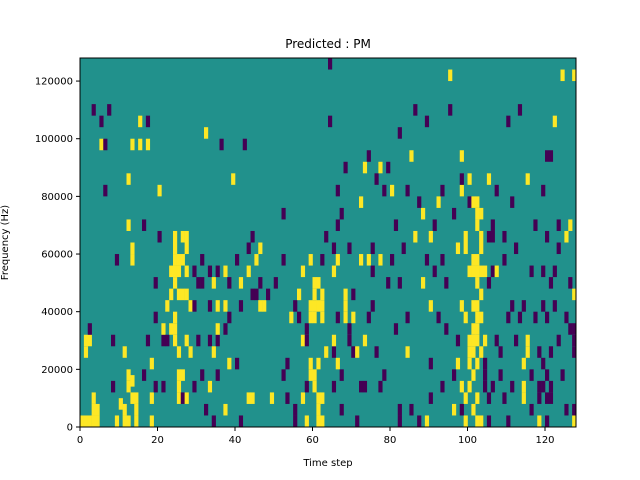 Image resolution: width=640 pixels, height=480 pixels. What do you see at coordinates (327, 463) in the screenshot?
I see `x-axis-title: Time step` at bounding box center [327, 463].